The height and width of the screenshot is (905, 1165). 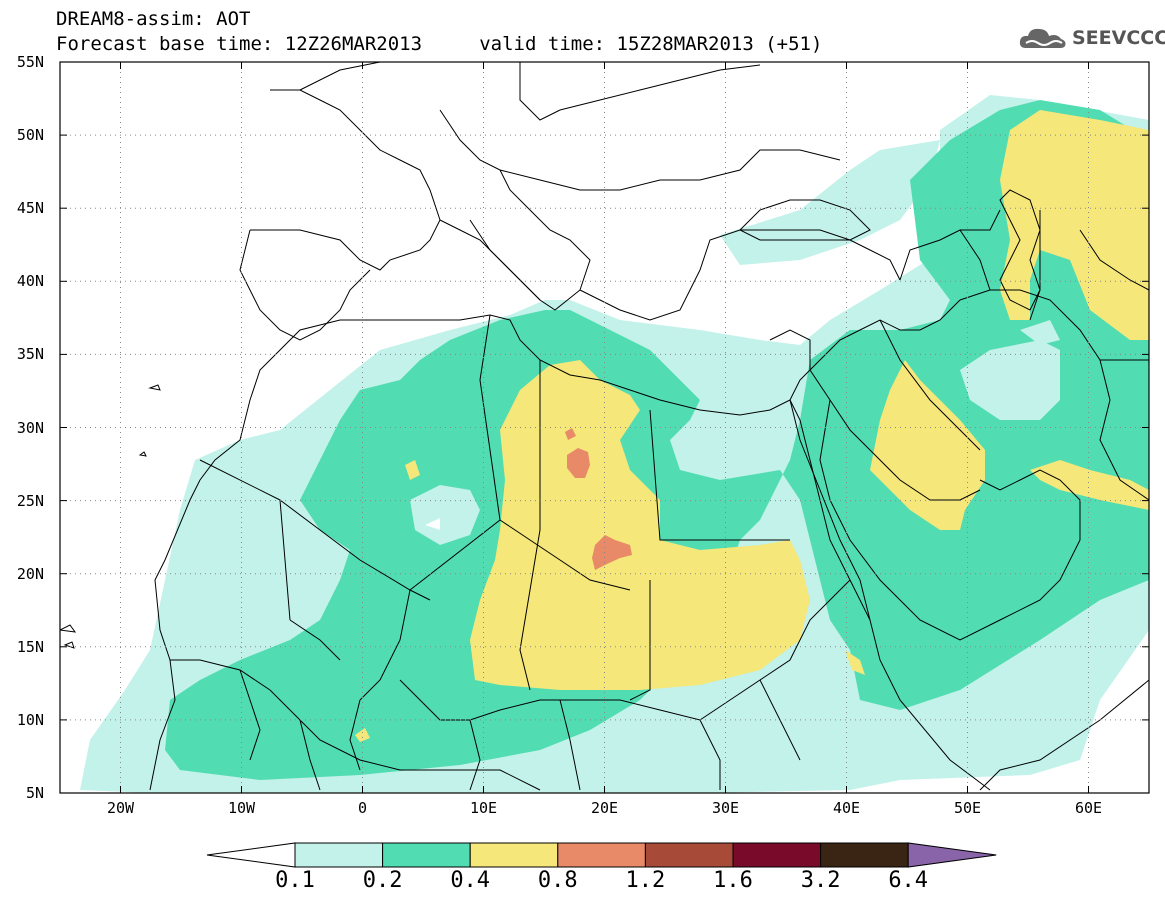 What do you see at coordinates (645, 880) in the screenshot?
I see `colorbar-label: 1.2` at bounding box center [645, 880].